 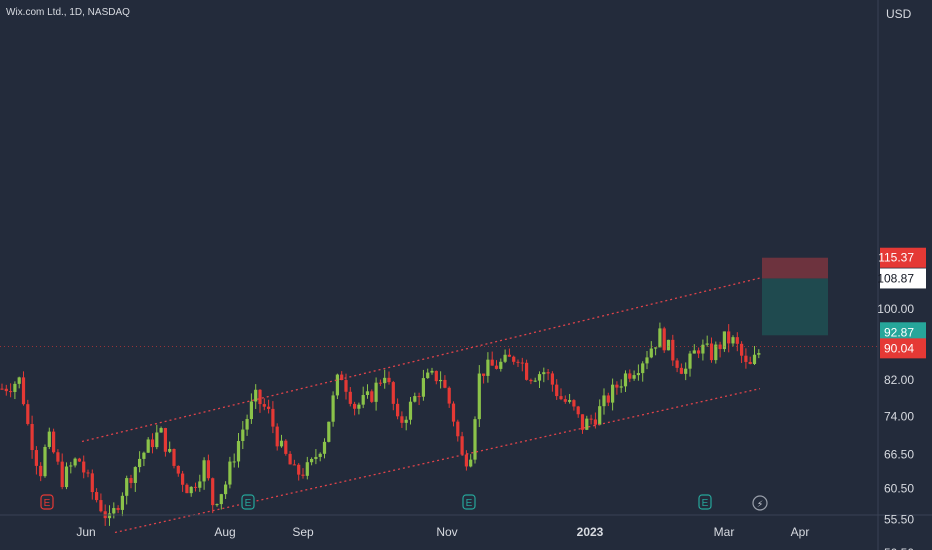 I want to click on y-tick-label: 82.00, so click(x=899, y=380).